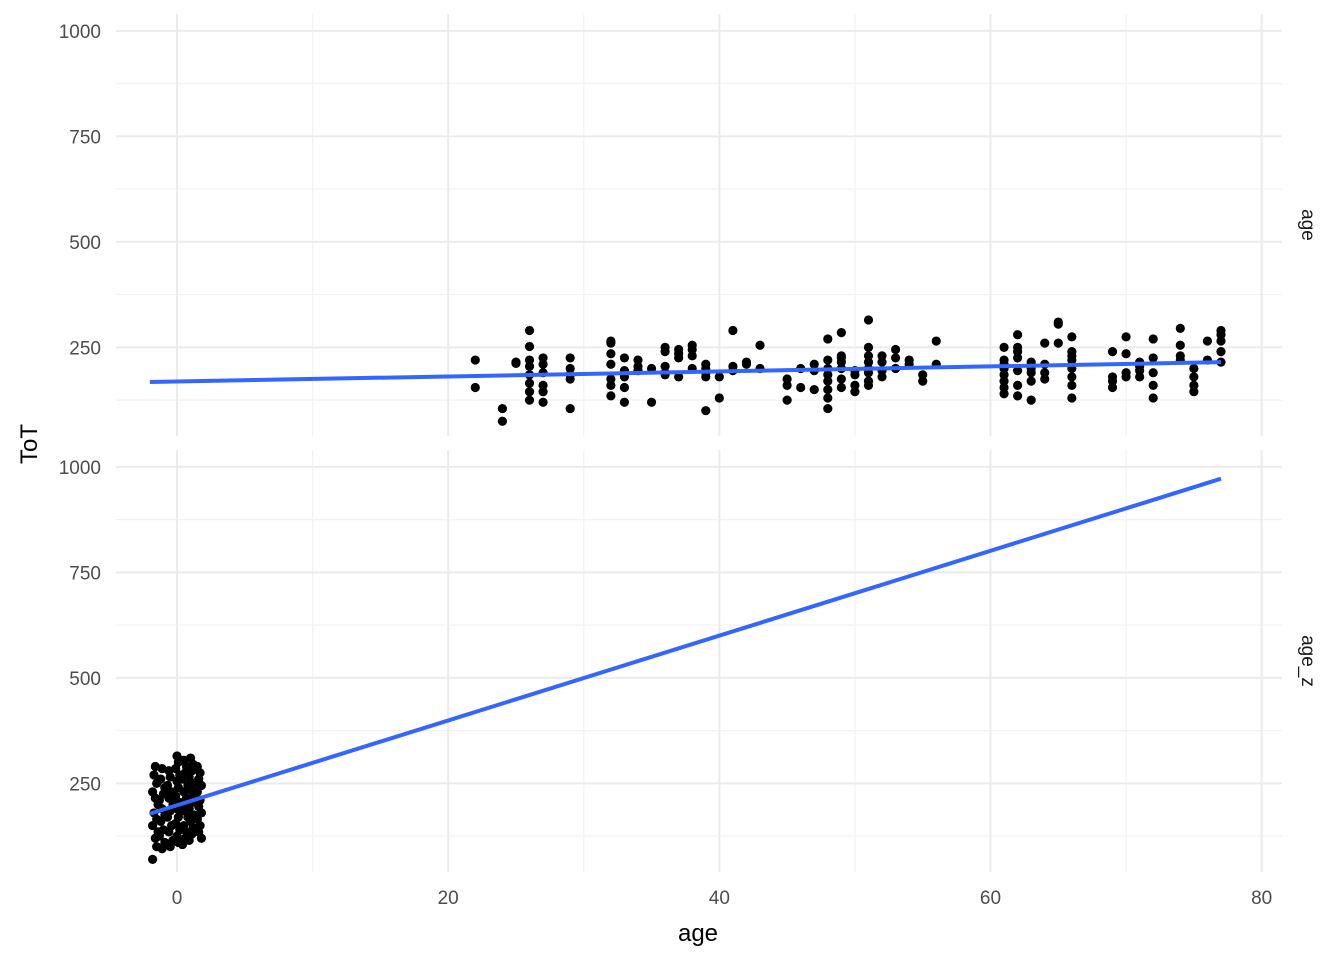 This screenshot has height=960, width=1344. Describe the element at coordinates (685, 372) in the screenshot. I see `trend-line` at that location.